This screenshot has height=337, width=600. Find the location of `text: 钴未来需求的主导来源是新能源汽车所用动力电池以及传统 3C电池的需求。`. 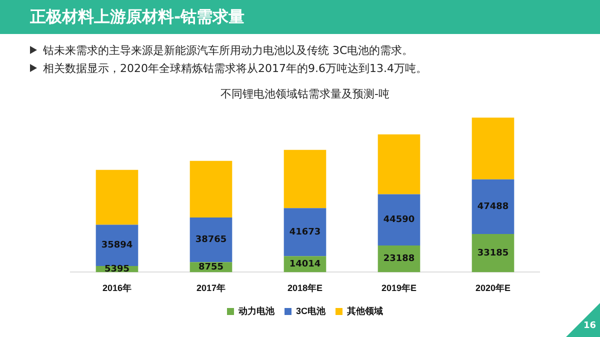

text: 钴未来需求的主导来源是新能源汽车所用动力电池以及传统 3C电池的需求。 is located at coordinates (228, 50).